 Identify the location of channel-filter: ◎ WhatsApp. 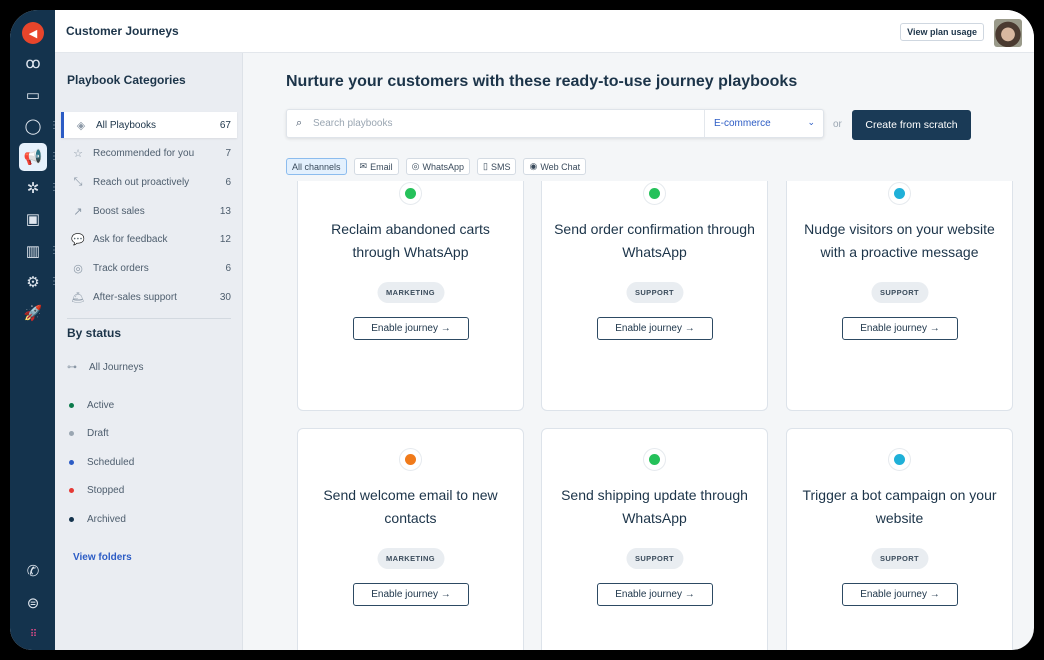
(437, 166).